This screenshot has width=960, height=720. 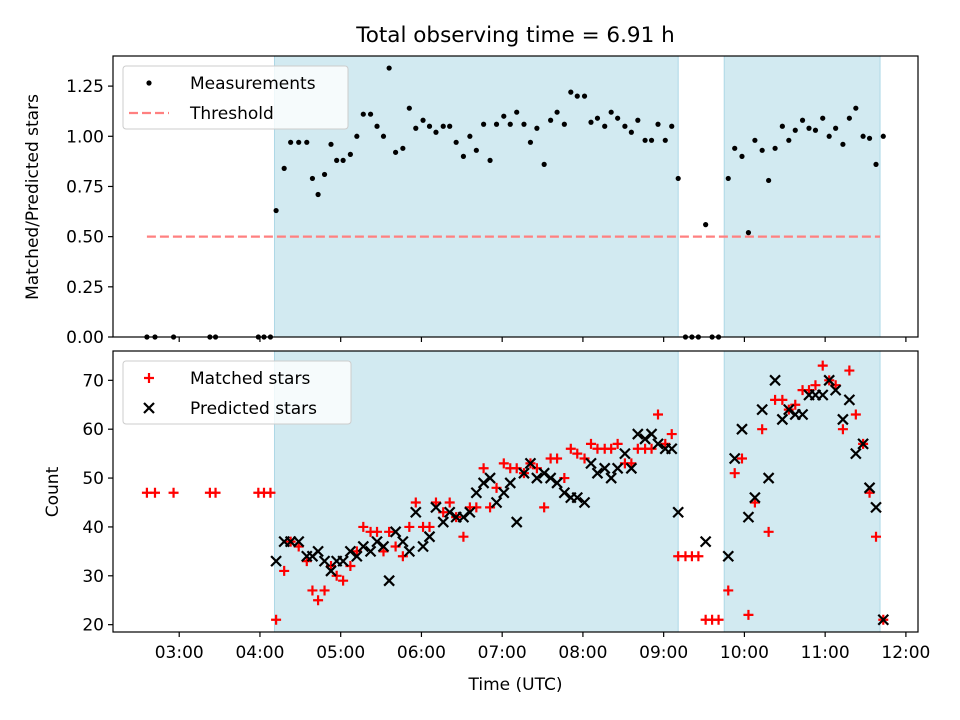 I want to click on y-tick-label: 30, so click(x=93, y=577).